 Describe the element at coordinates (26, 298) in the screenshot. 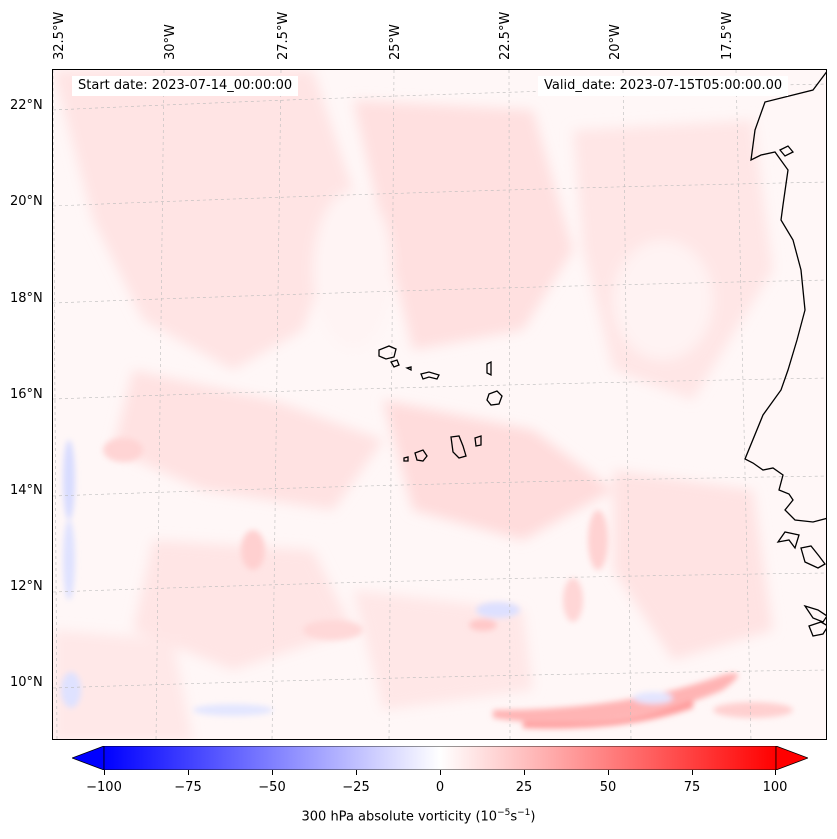

I see `lat-label-18N: 18°N` at that location.